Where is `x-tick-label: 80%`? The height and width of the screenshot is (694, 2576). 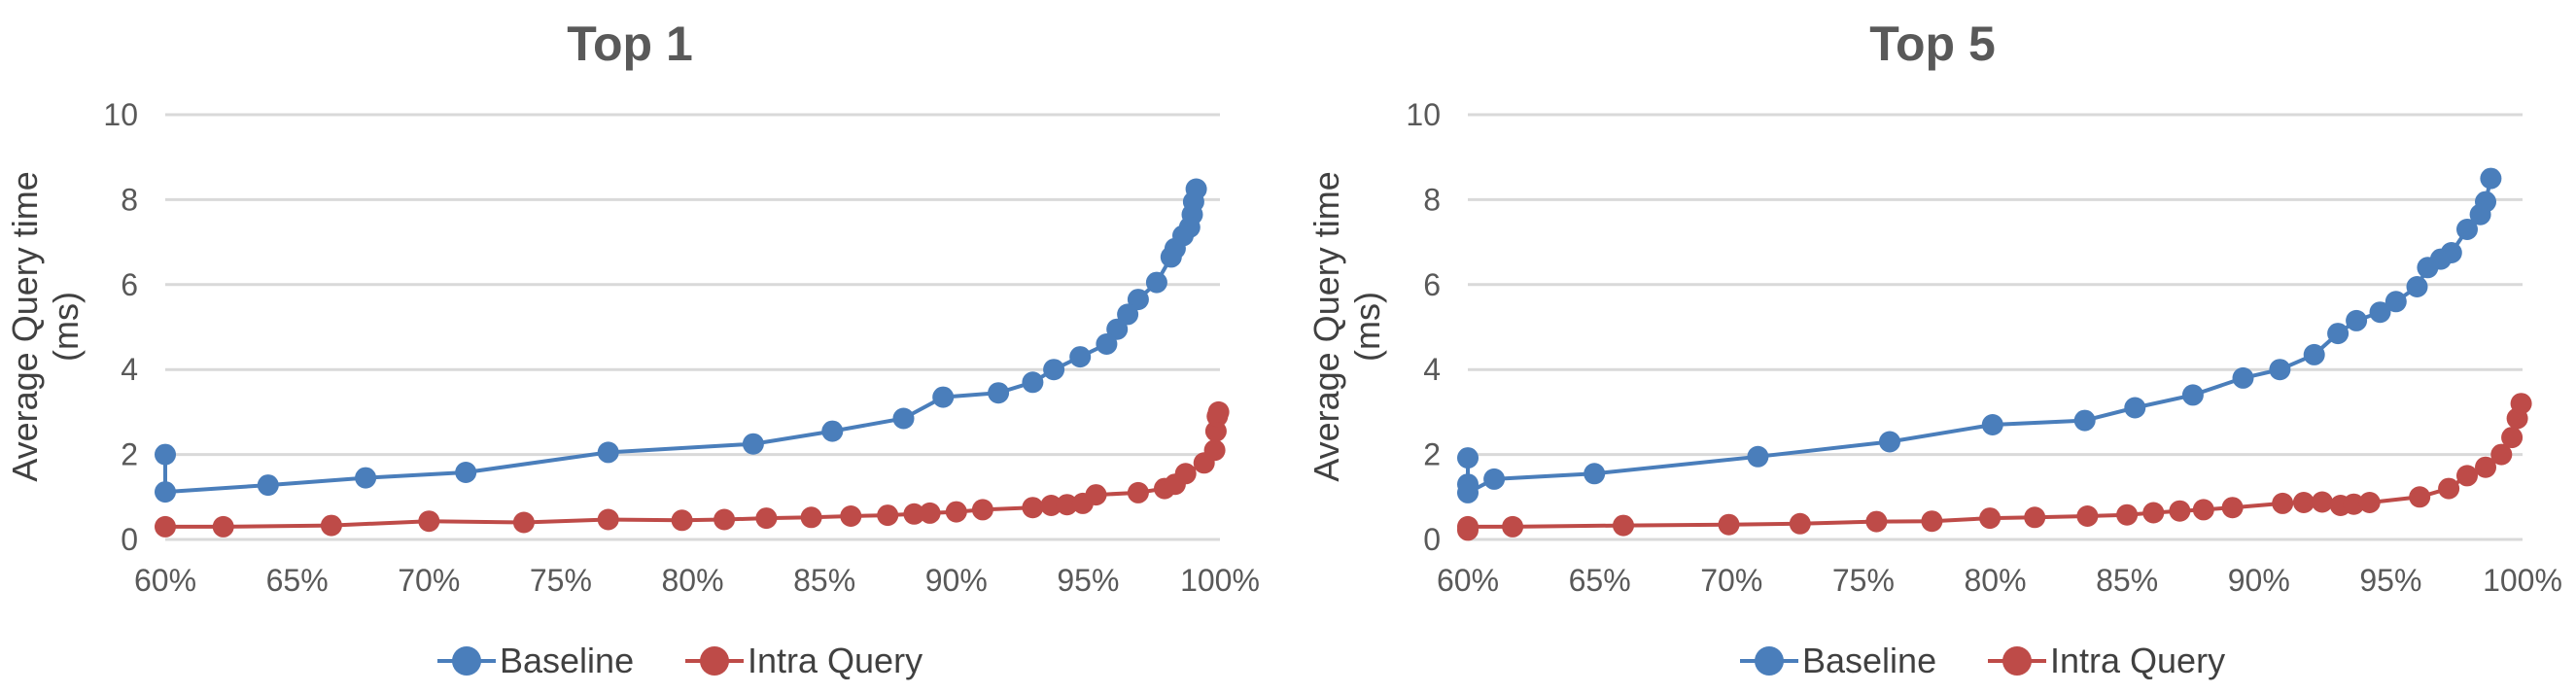 x-tick-label: 80% is located at coordinates (692, 580).